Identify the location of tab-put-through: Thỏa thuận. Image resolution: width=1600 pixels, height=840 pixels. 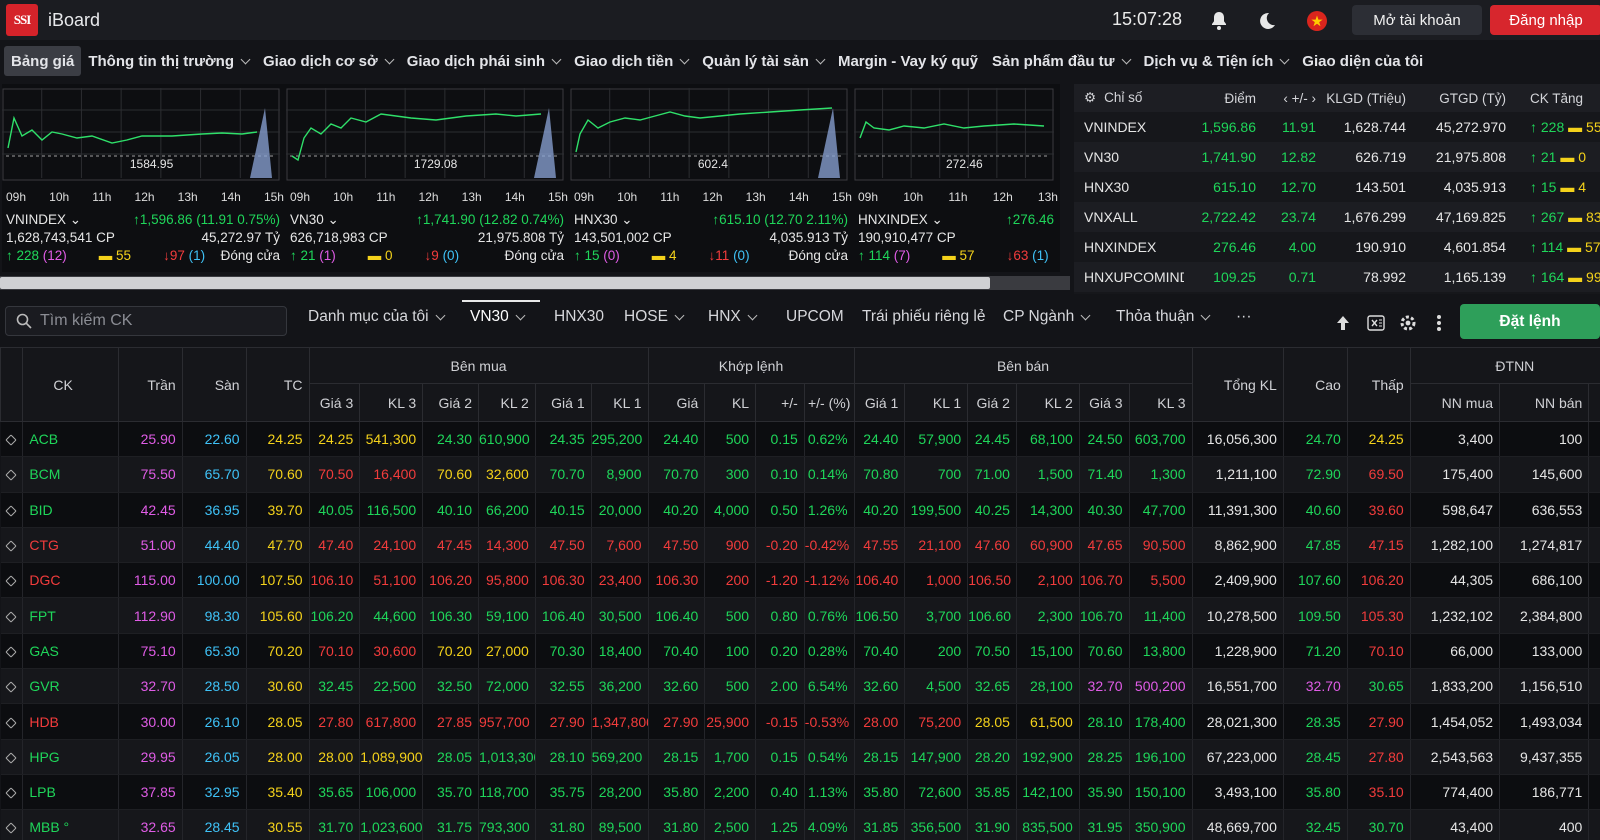
(1163, 317).